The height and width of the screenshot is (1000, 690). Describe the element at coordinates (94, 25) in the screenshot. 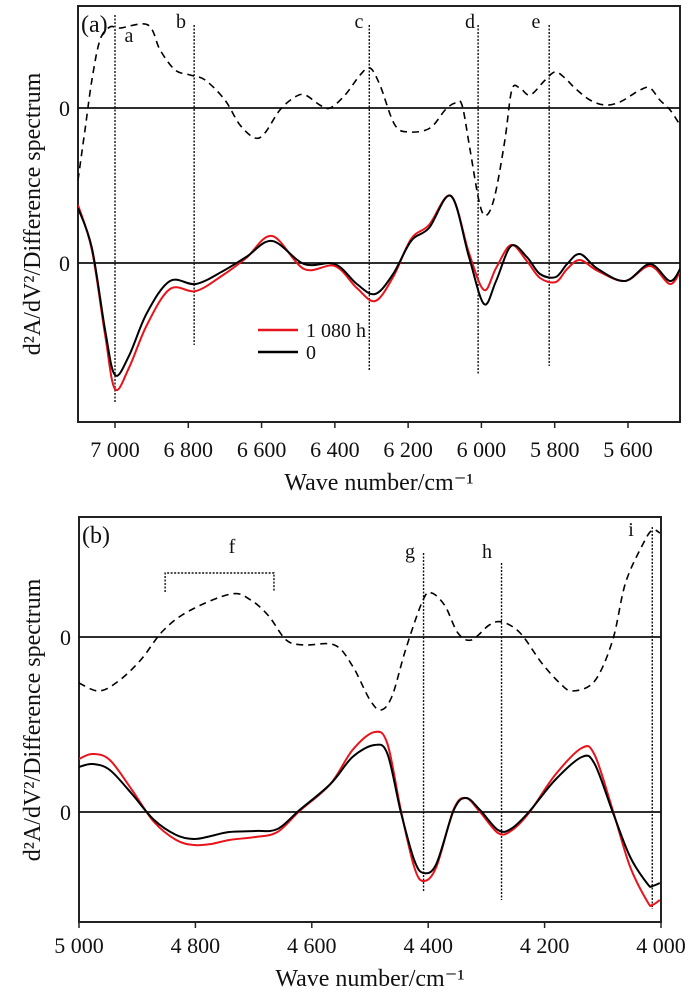

I see `panel-label: (a)` at that location.